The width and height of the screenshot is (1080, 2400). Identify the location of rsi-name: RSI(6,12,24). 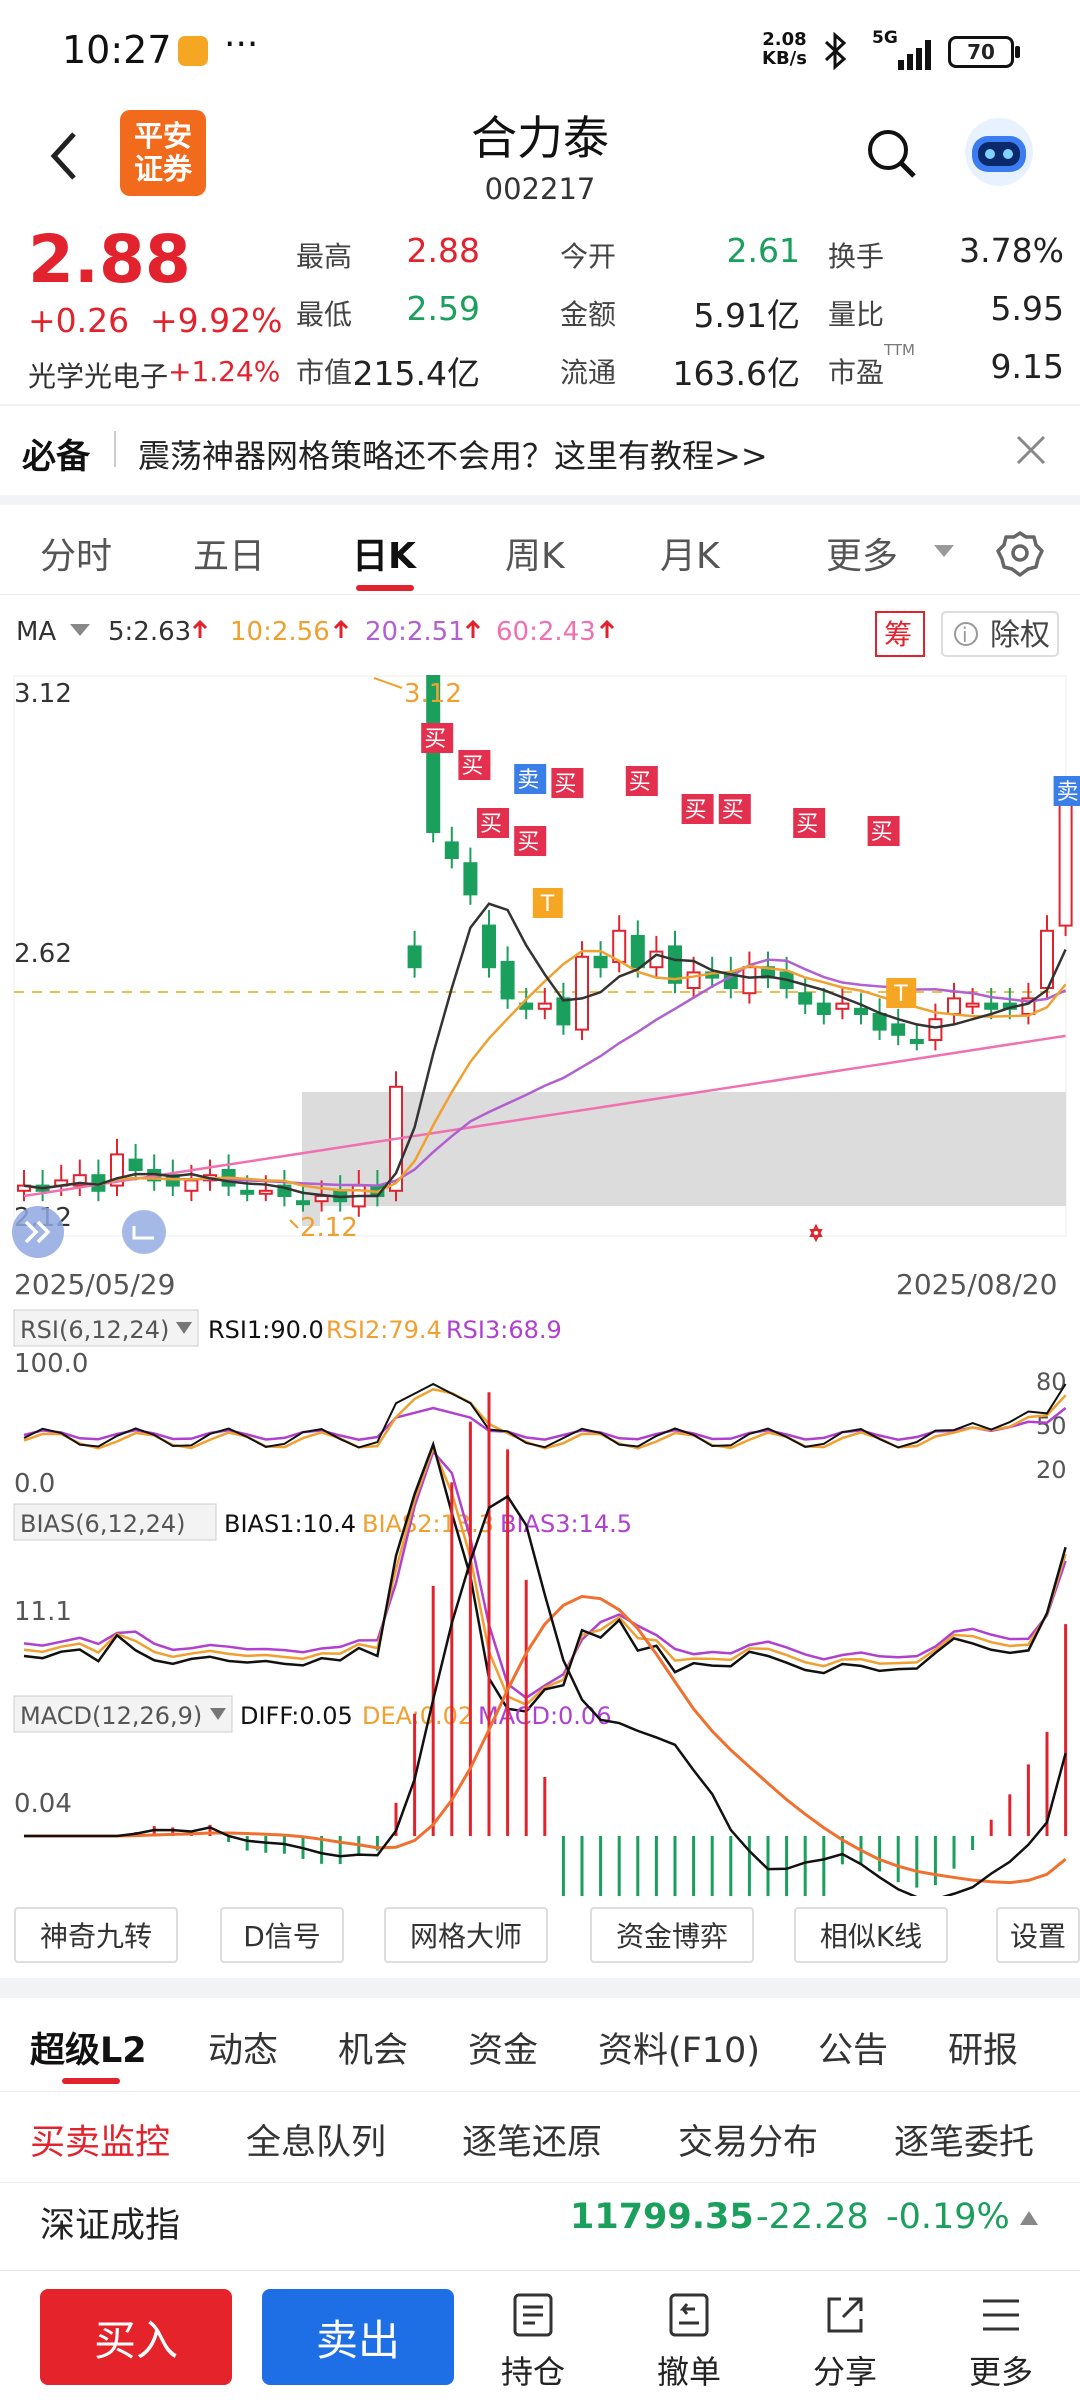
(94, 1330).